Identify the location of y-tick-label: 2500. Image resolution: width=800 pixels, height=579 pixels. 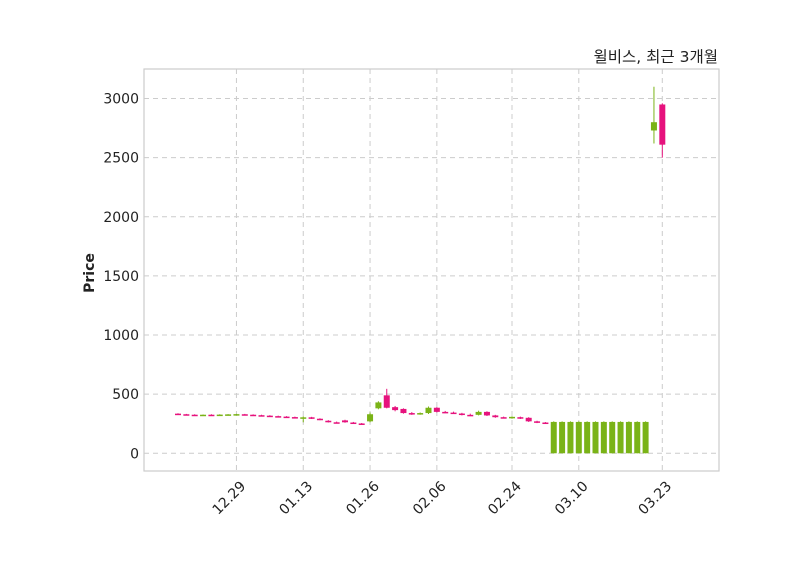
(121, 159).